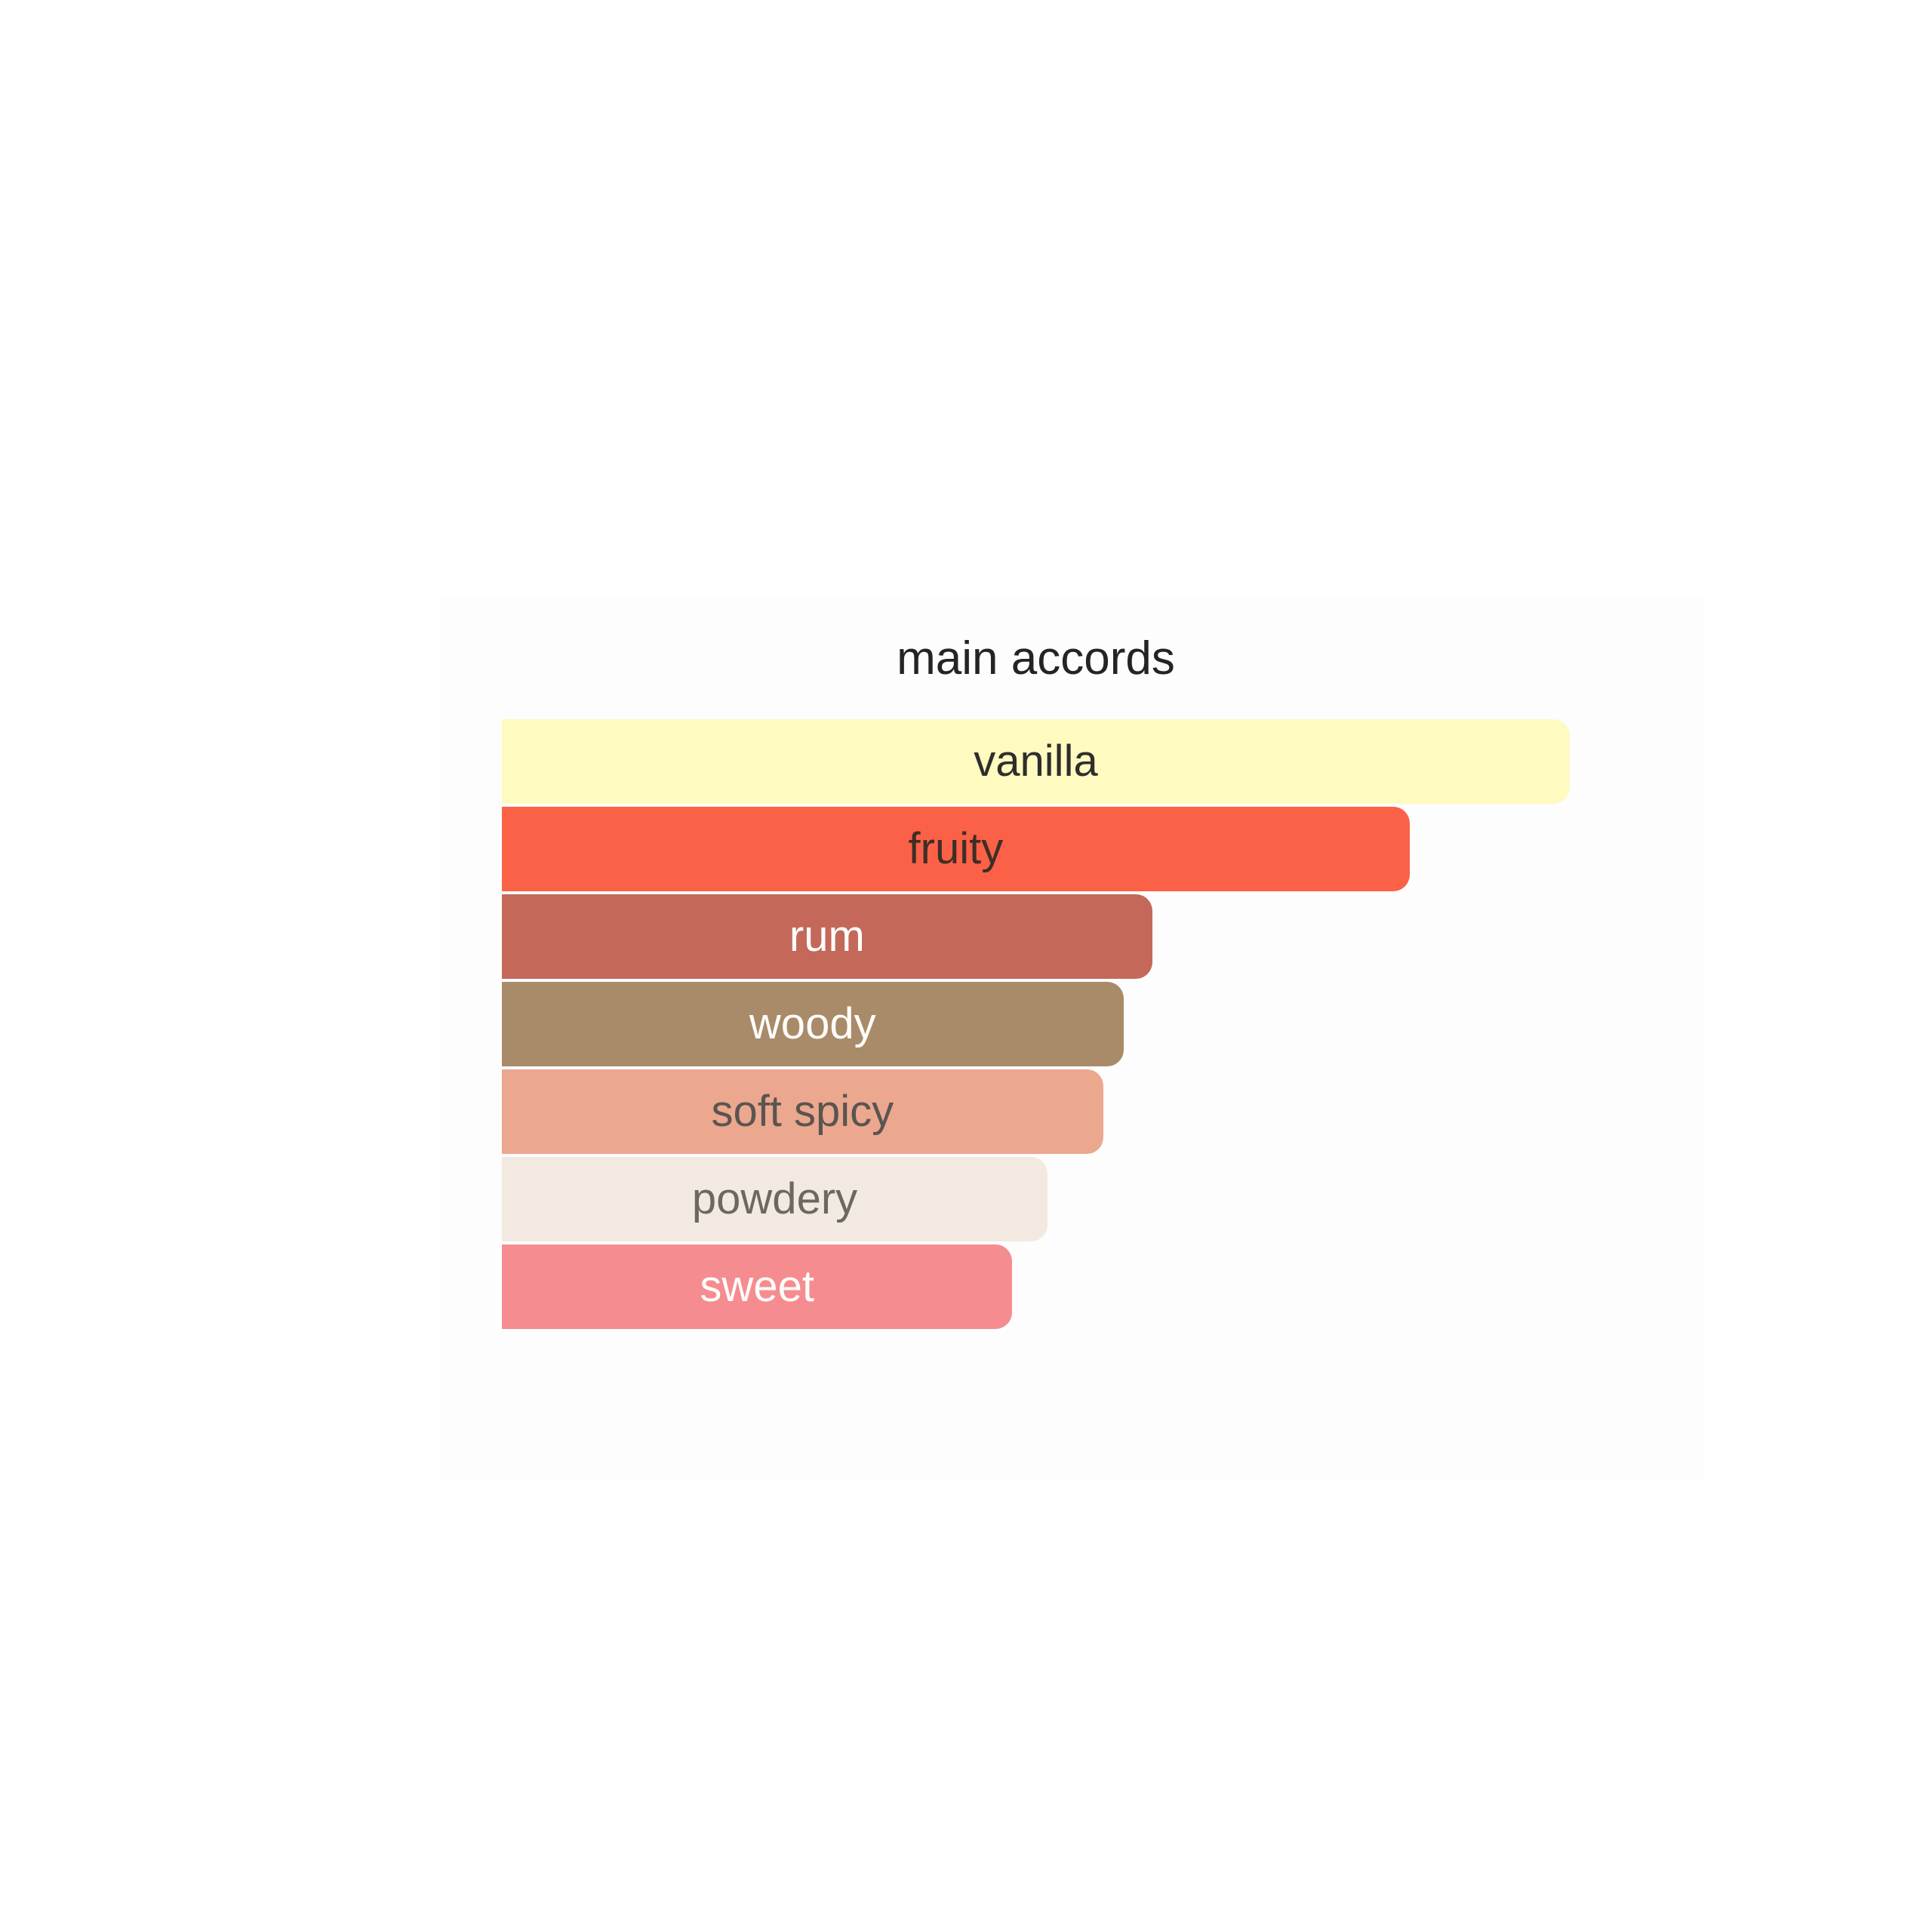 The width and height of the screenshot is (1932, 1932). I want to click on accord-bar-vanilla: vanilla, so click(1036, 761).